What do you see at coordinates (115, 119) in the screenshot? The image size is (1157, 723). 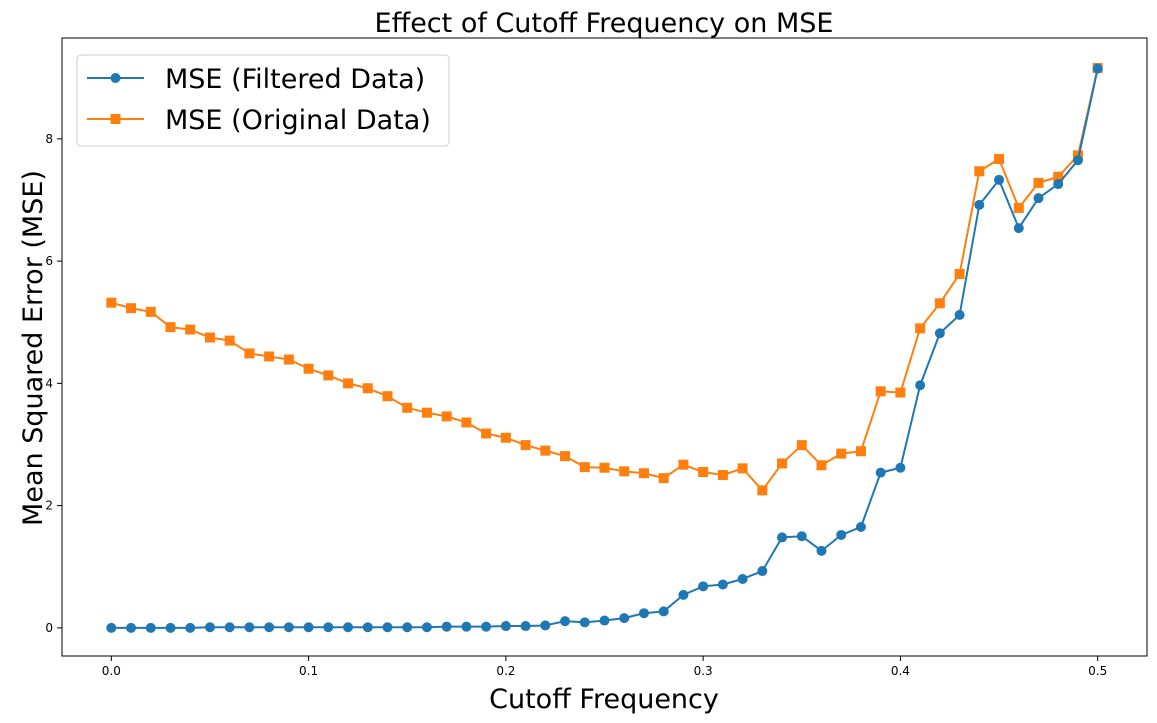 I see `legend-marker-original` at bounding box center [115, 119].